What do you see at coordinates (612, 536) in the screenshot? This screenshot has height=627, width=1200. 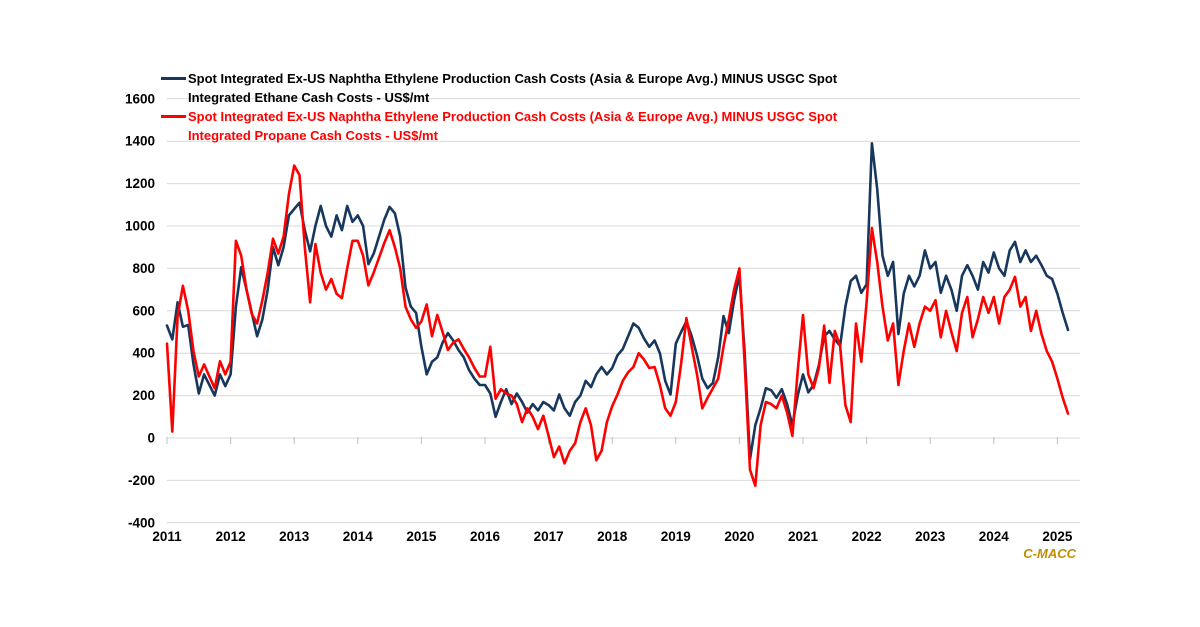 I see `x-axis-year-label: 2018` at bounding box center [612, 536].